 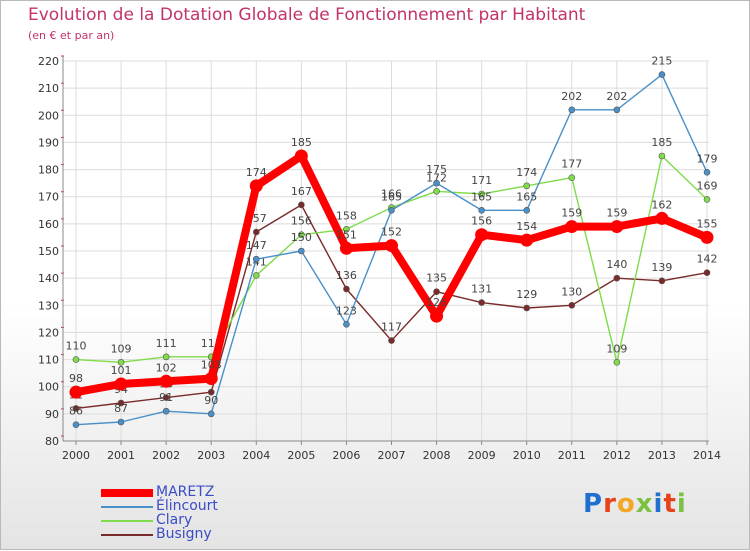 What do you see at coordinates (482, 455) in the screenshot?
I see `x-tick-label: 2009` at bounding box center [482, 455].